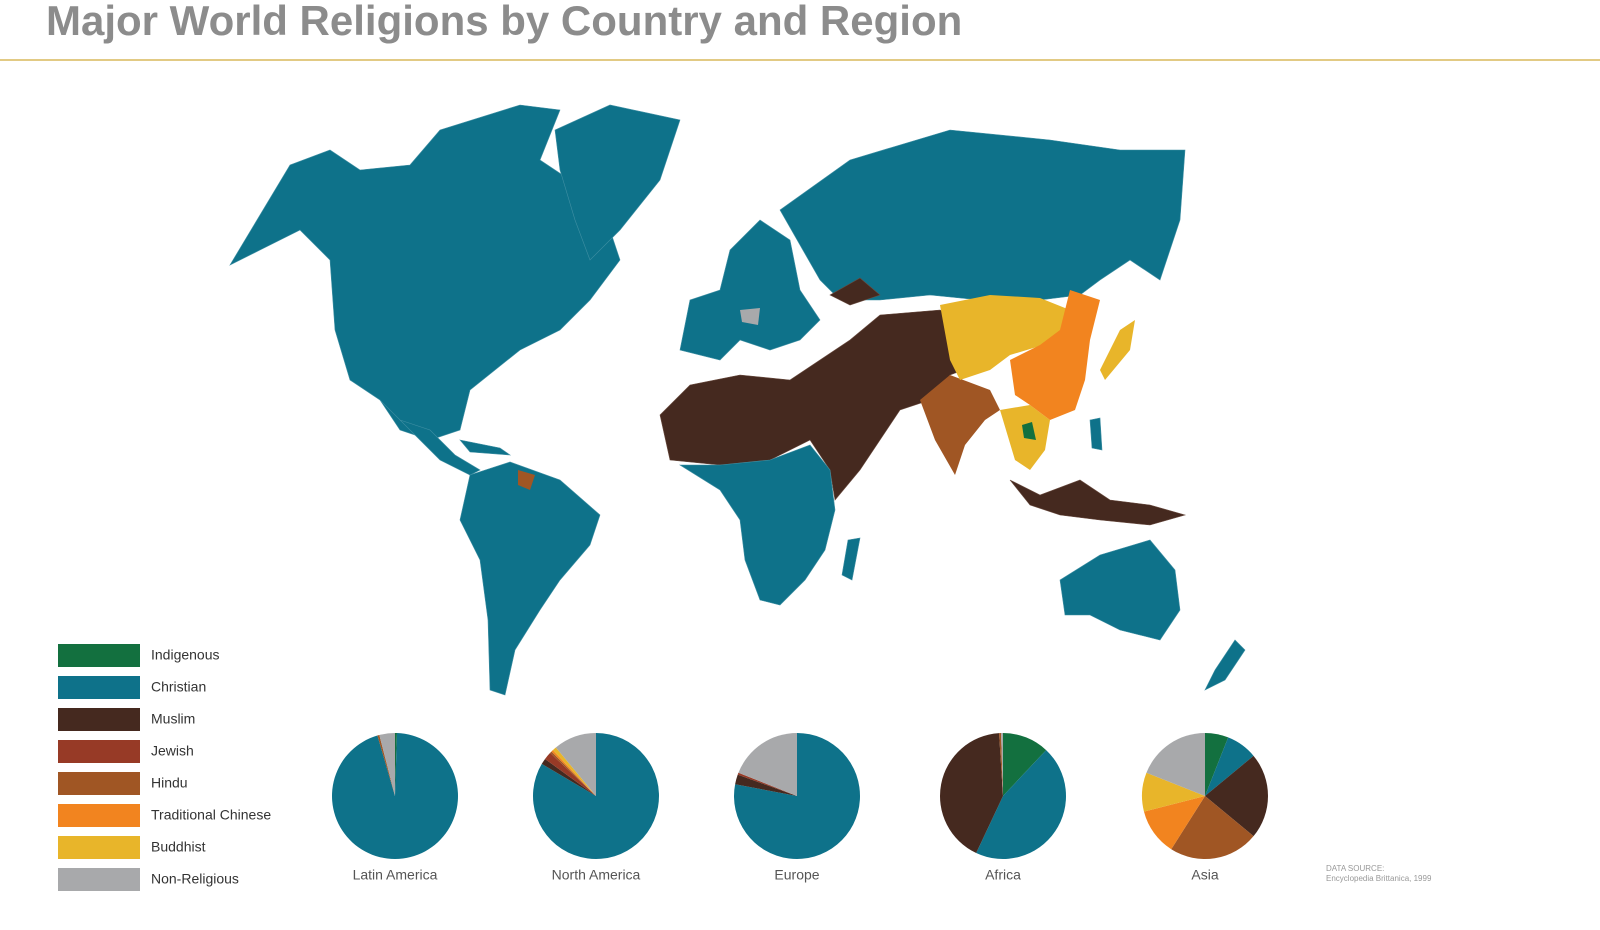  What do you see at coordinates (395, 875) in the screenshot?
I see `pie-label: Latin America` at bounding box center [395, 875].